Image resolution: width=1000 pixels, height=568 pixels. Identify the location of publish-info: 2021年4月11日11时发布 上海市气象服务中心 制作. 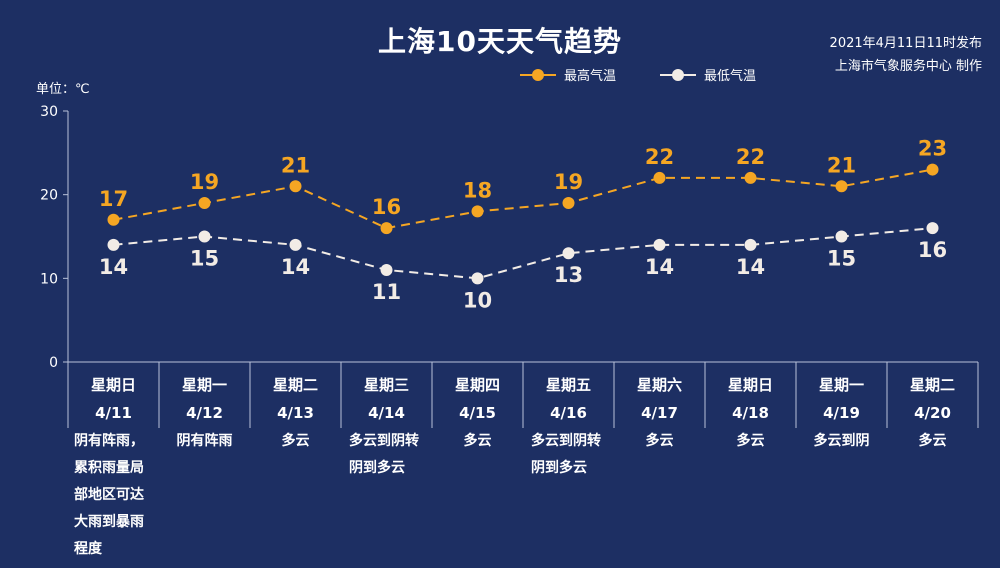
(906, 55).